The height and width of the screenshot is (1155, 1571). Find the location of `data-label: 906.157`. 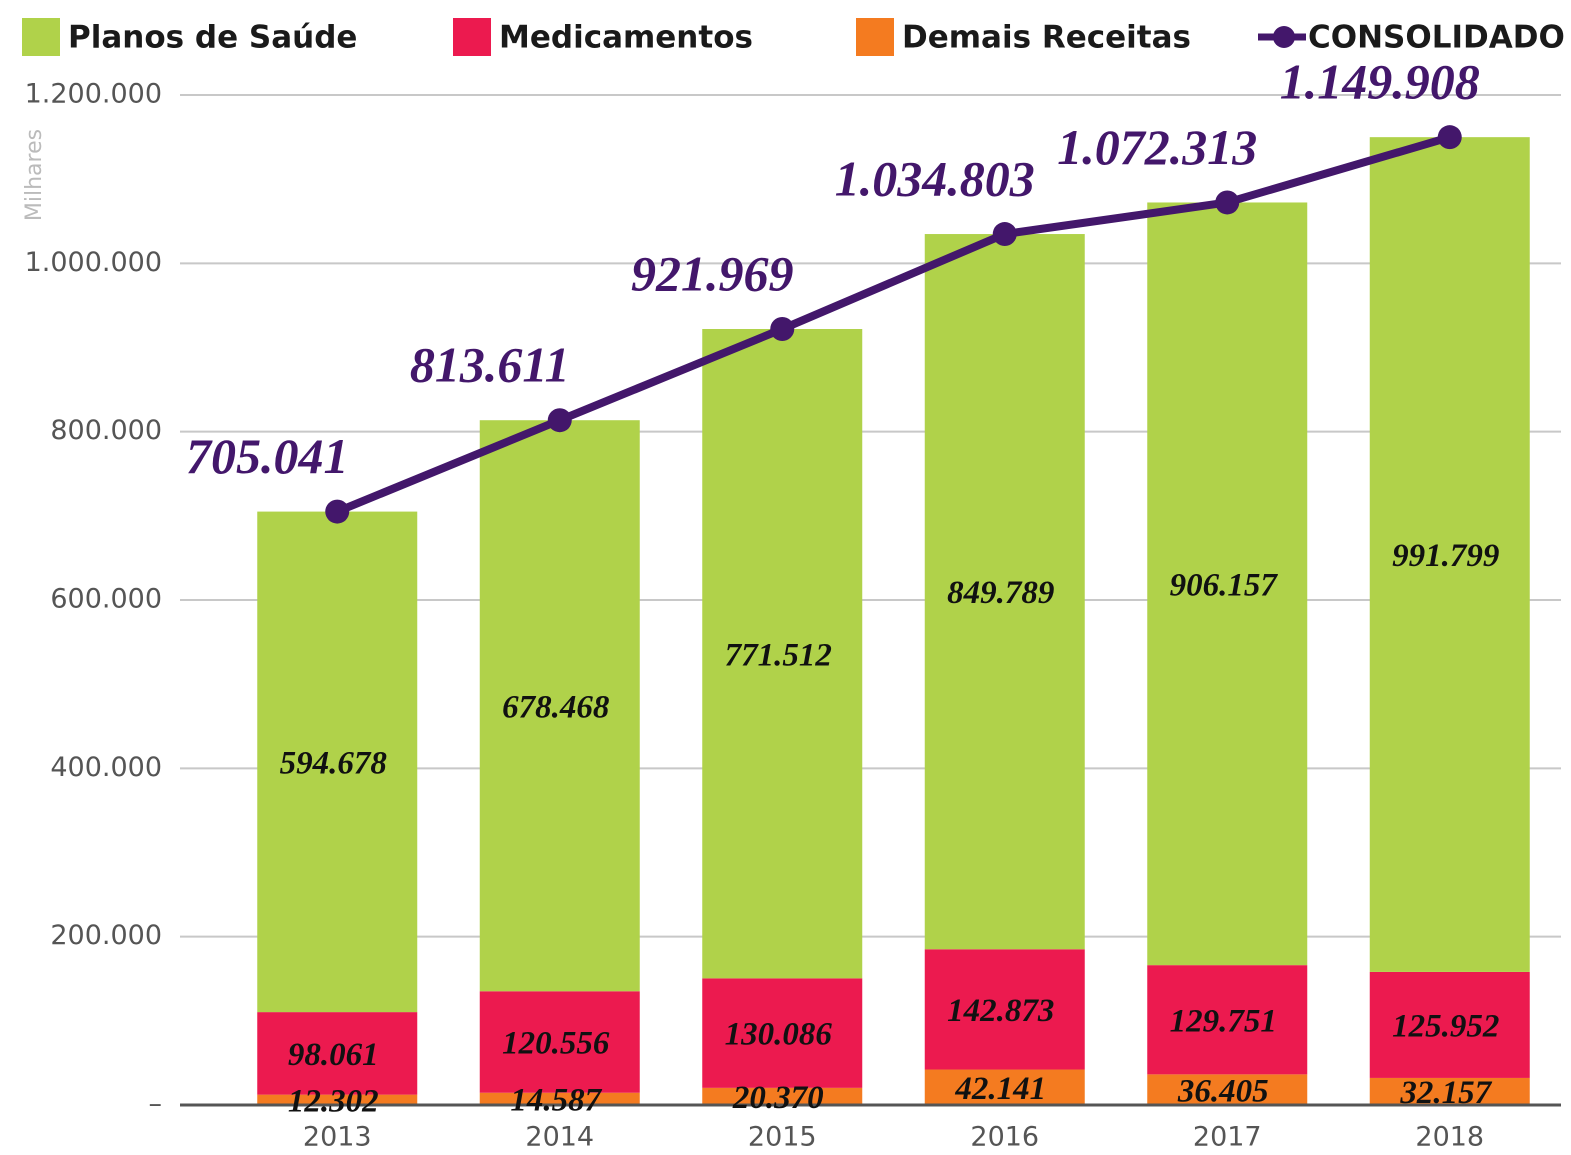

data-label: 906.157 is located at coordinates (1224, 585).